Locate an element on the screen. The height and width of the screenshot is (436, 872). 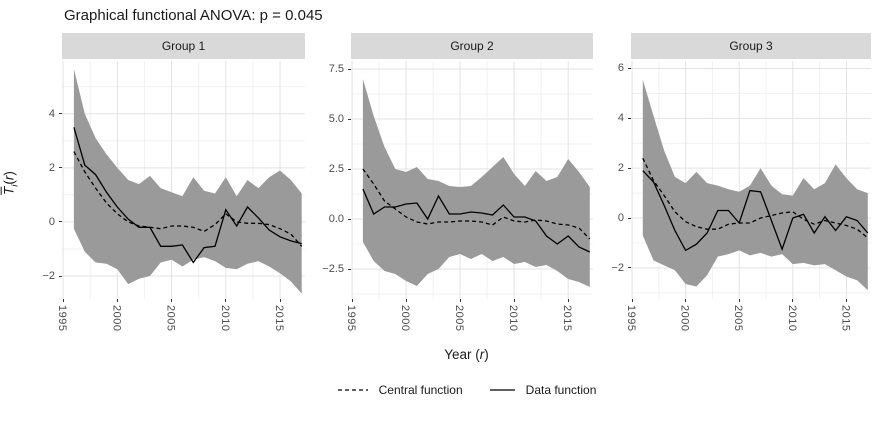
chart-title: Graphical functional ANOVA: p = 0.045 is located at coordinates (193, 15).